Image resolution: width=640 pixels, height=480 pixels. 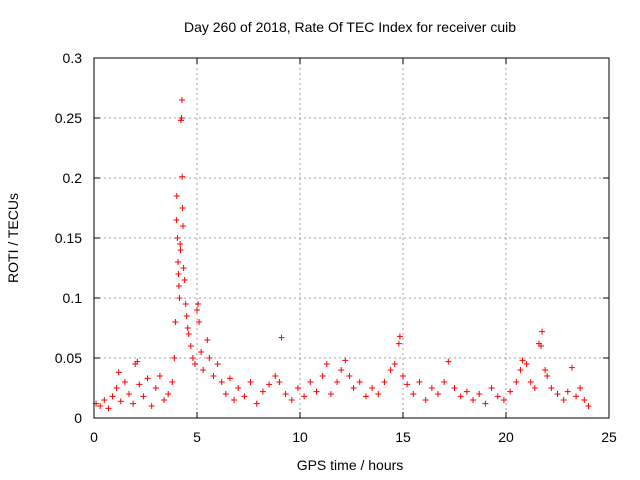 I want to click on x-tick-label: 20, so click(x=506, y=437).